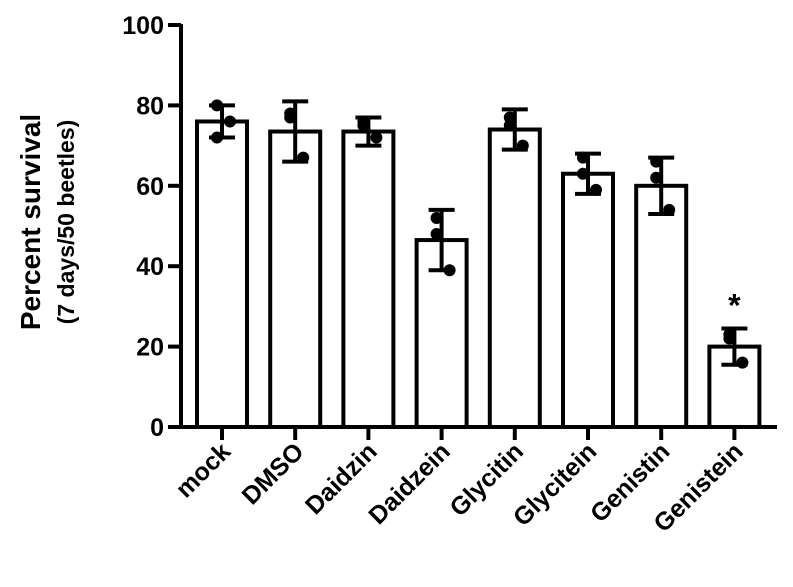 The height and width of the screenshot is (587, 793). I want to click on y-tick-label-60: 60, so click(150, 187).